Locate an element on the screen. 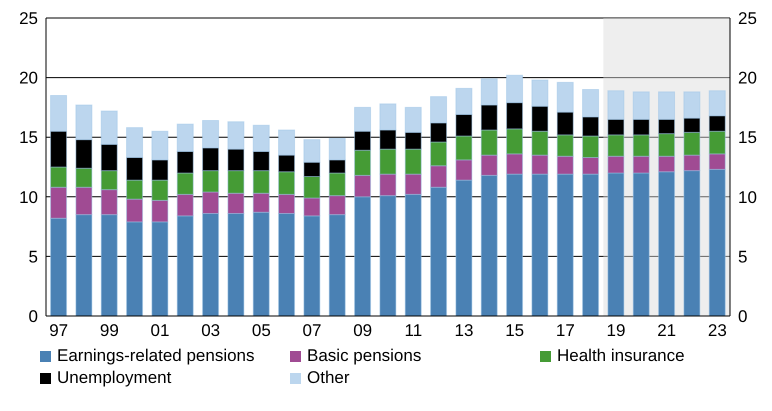 This screenshot has width=772, height=411. y-tick-label: 10 is located at coordinates (28, 197).